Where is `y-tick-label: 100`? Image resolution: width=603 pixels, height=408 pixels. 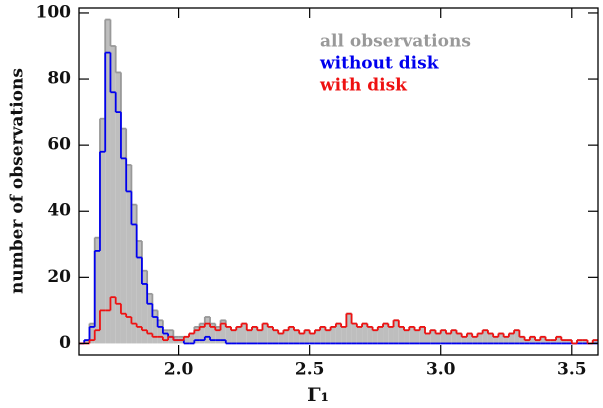
y-tick-label: 100 is located at coordinates (54, 12).